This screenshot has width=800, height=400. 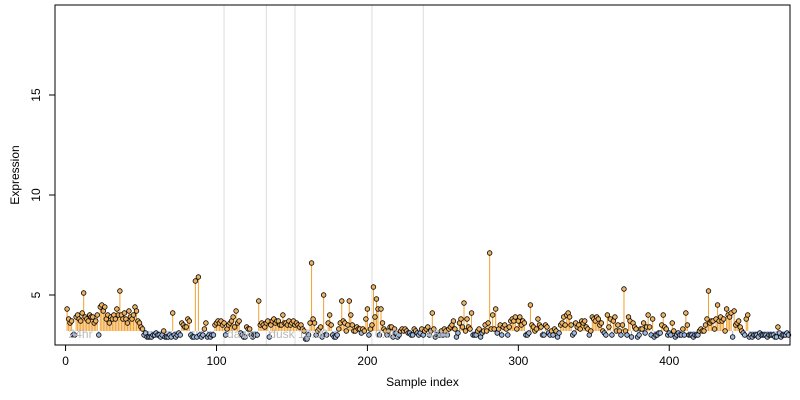 What do you see at coordinates (36, 95) in the screenshot?
I see `y-tick-label: 15` at bounding box center [36, 95].